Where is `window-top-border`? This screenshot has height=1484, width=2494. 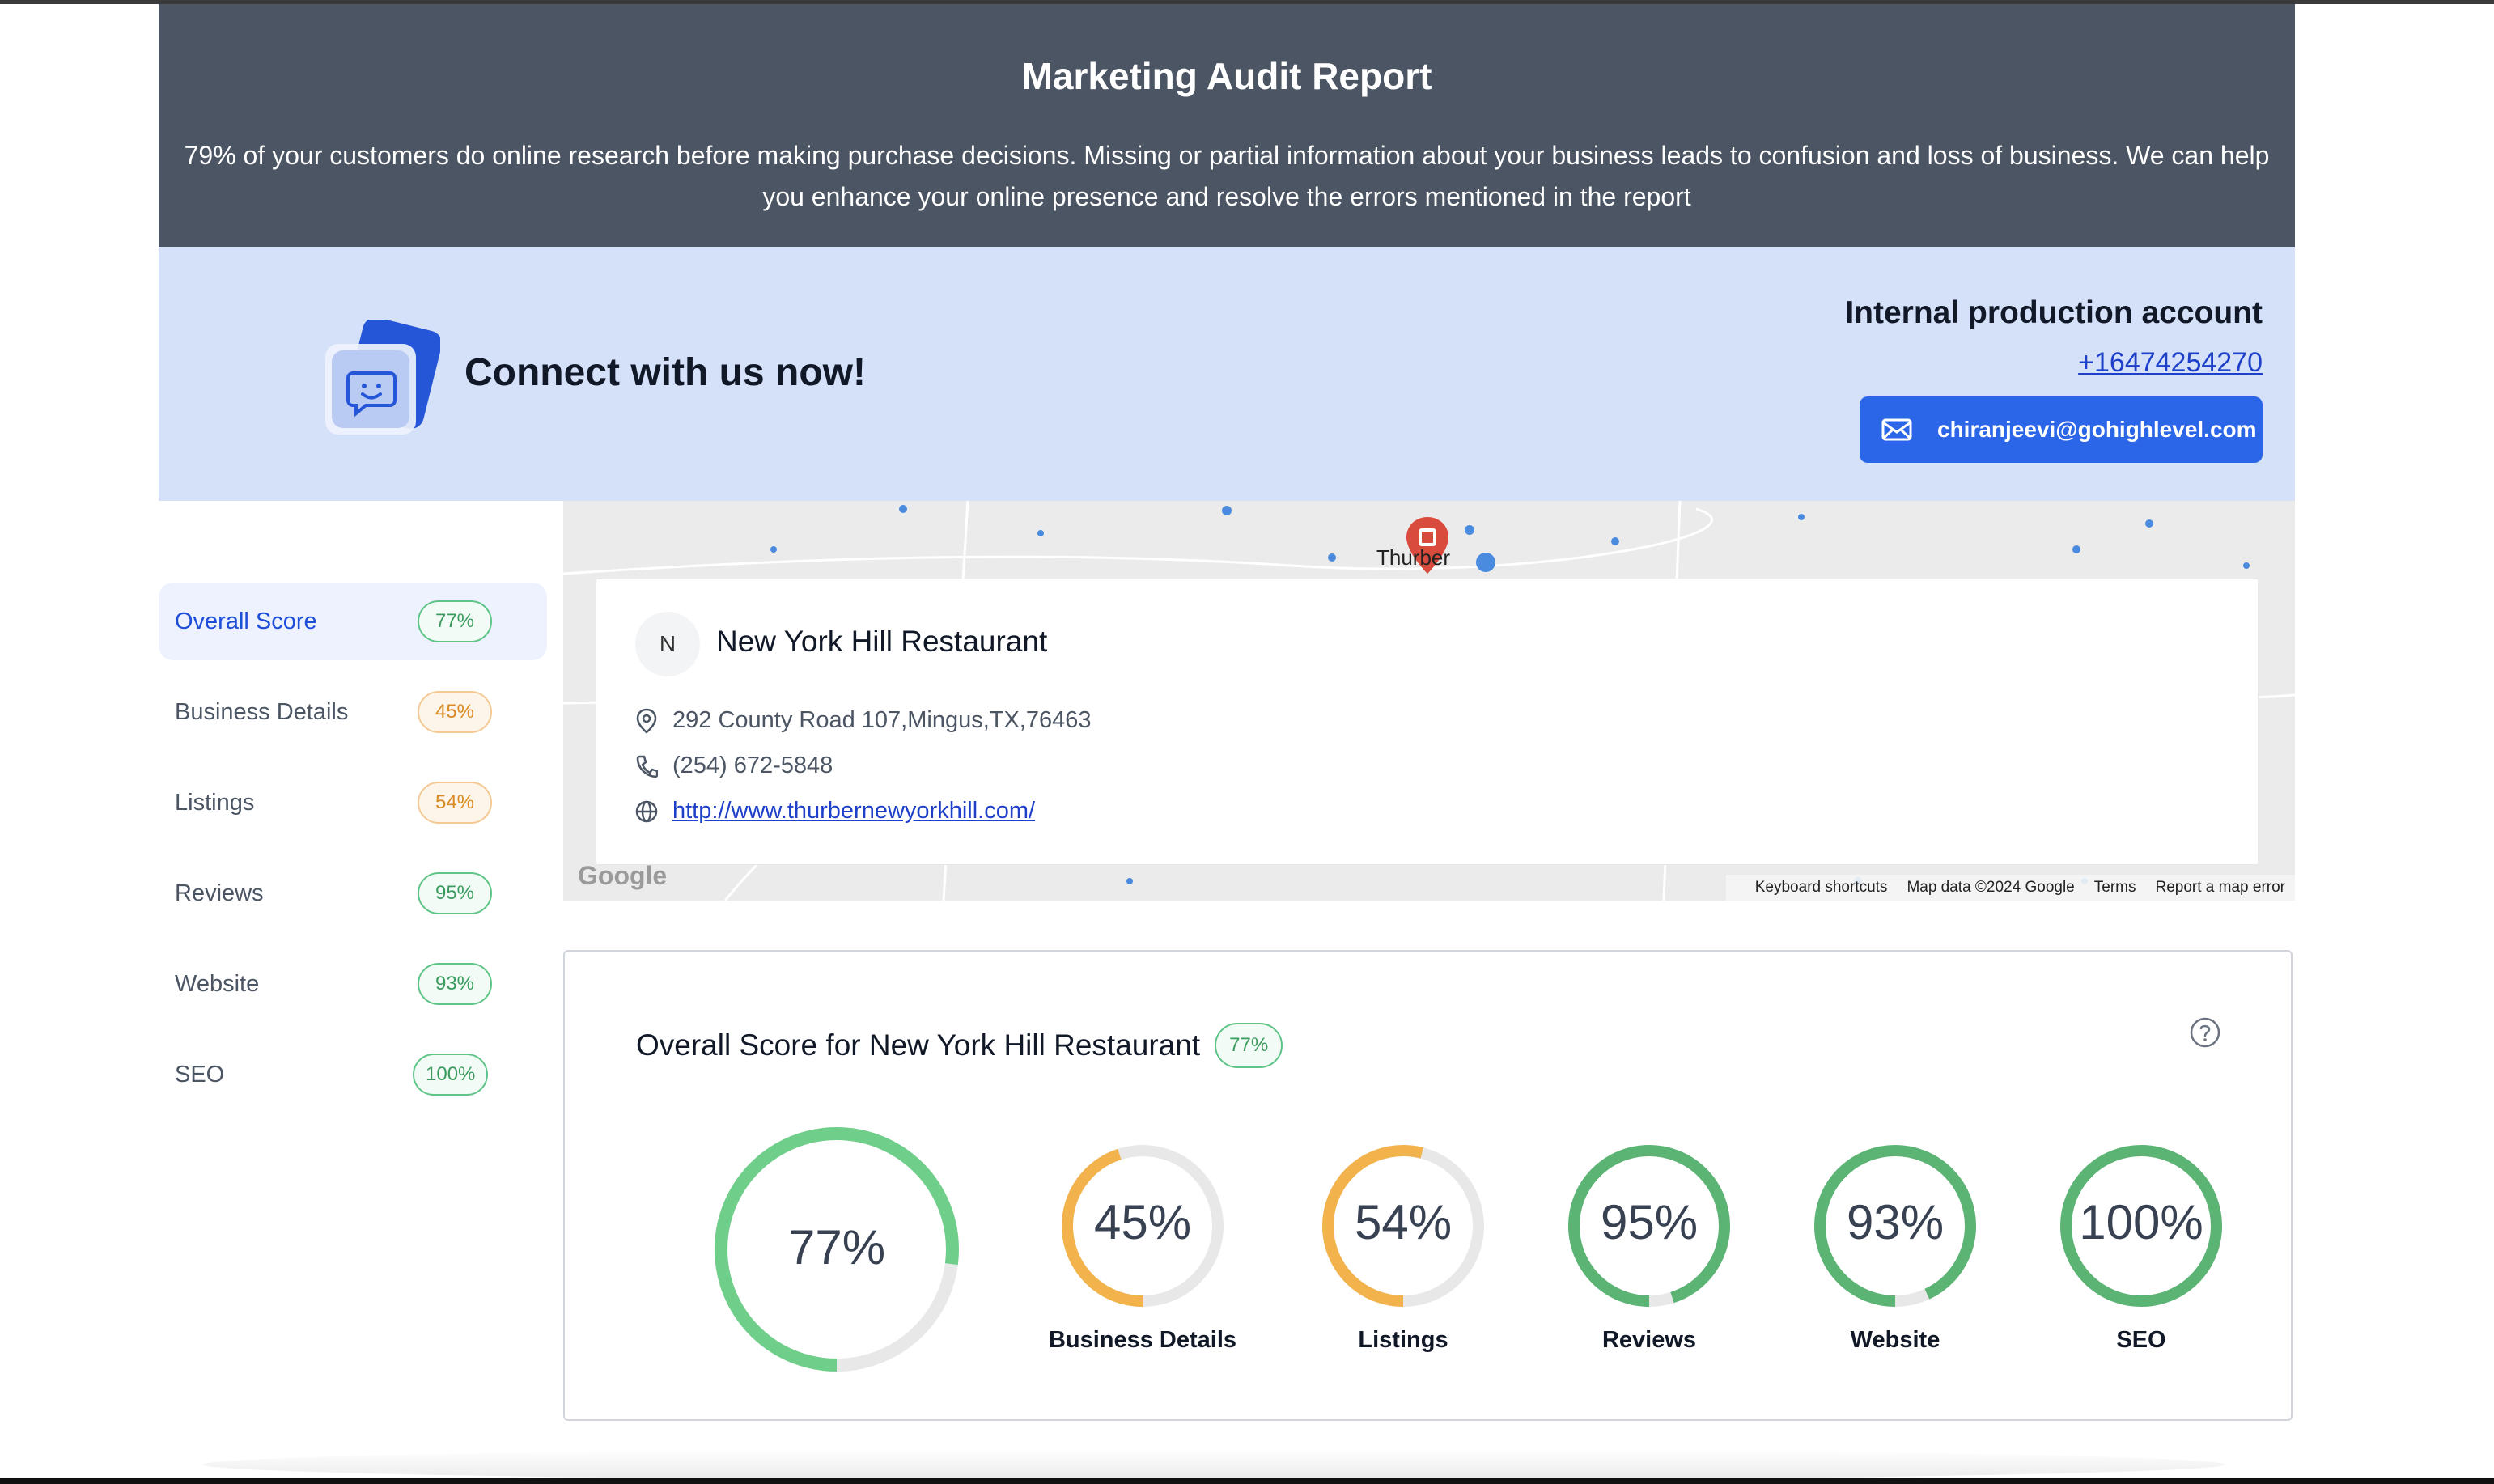 window-top-border is located at coordinates (1247, 2).